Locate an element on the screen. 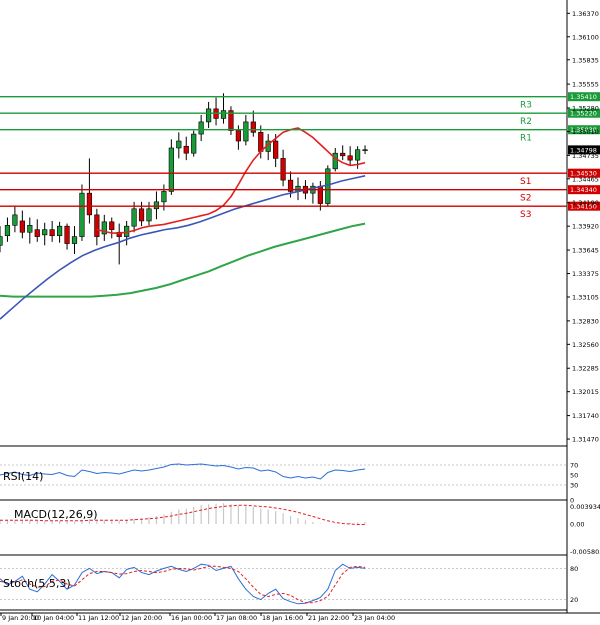 The image size is (600, 625). rsi-tick-label: 70 is located at coordinates (574, 466).